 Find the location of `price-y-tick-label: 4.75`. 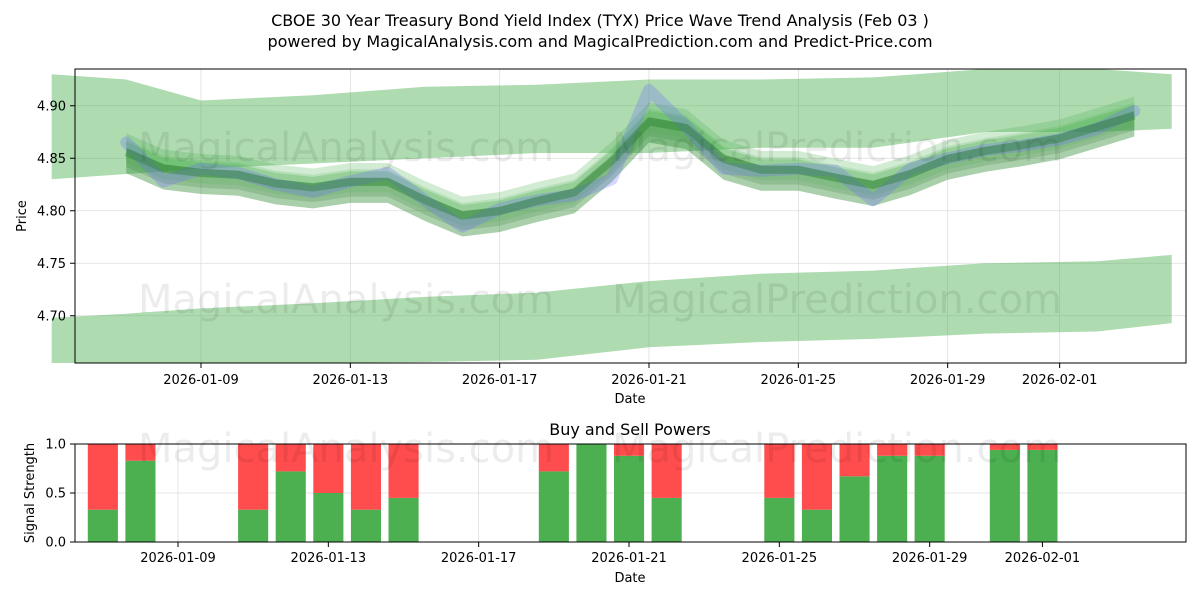

price-y-tick-label: 4.75 is located at coordinates (51, 264).